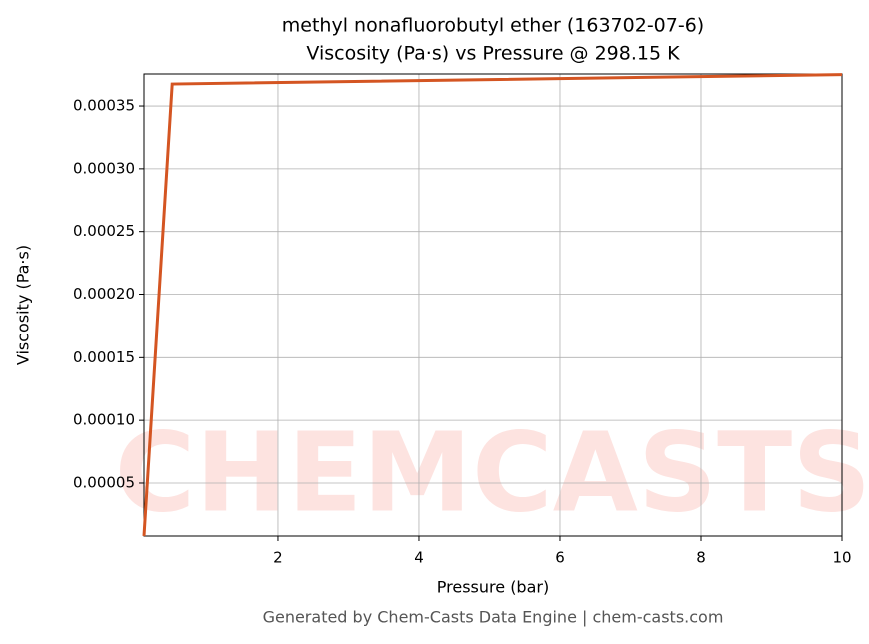  What do you see at coordinates (104, 357) in the screenshot?
I see `y-tick-label: 0.00015` at bounding box center [104, 357].